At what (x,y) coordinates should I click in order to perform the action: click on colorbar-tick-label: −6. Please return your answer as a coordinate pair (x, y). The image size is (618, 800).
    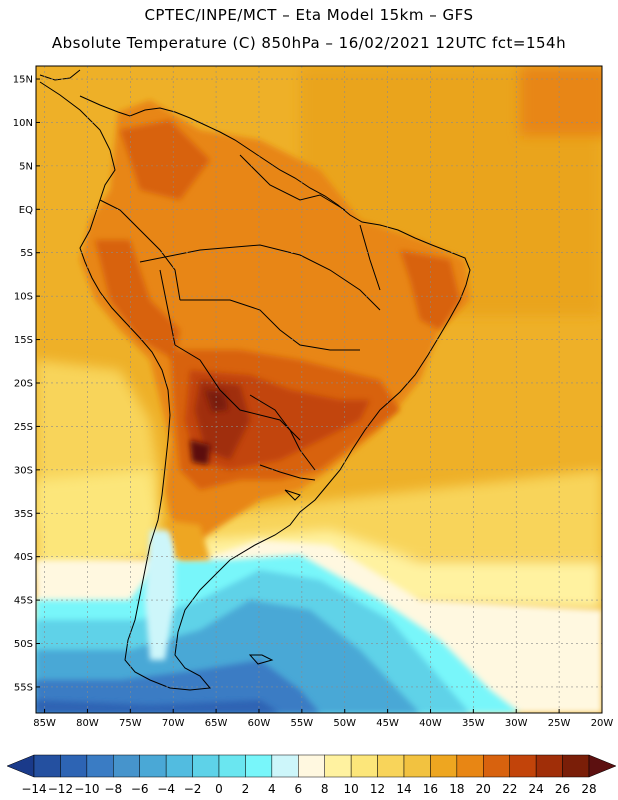
    Looking at the image, I should click on (140, 789).